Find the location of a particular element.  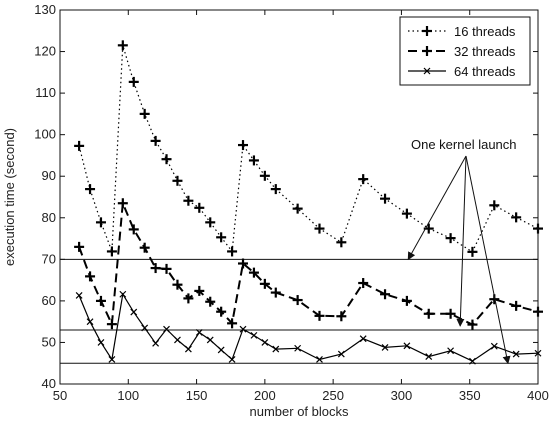

x-axis-title: number of blocks is located at coordinates (299, 411).